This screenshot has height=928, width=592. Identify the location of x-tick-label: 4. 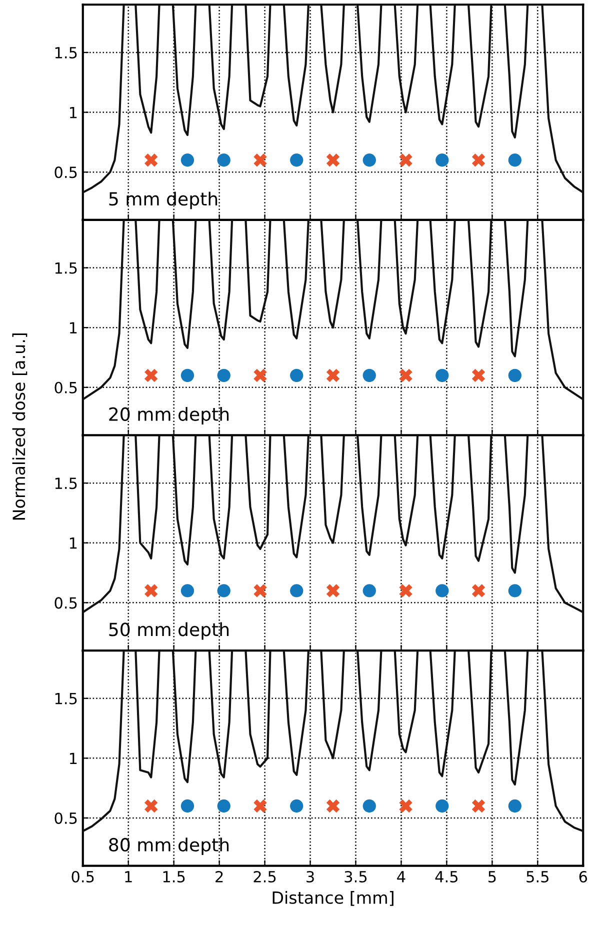
(401, 876).